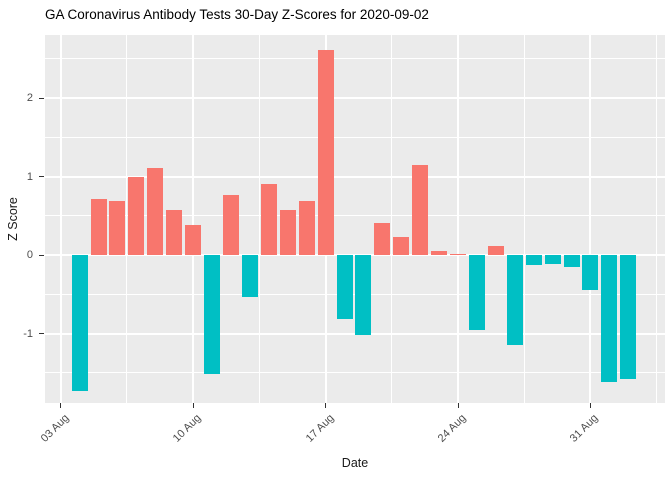 This screenshot has height=480, width=672. I want to click on x-tick-label: 17 Aug, so click(320, 428).